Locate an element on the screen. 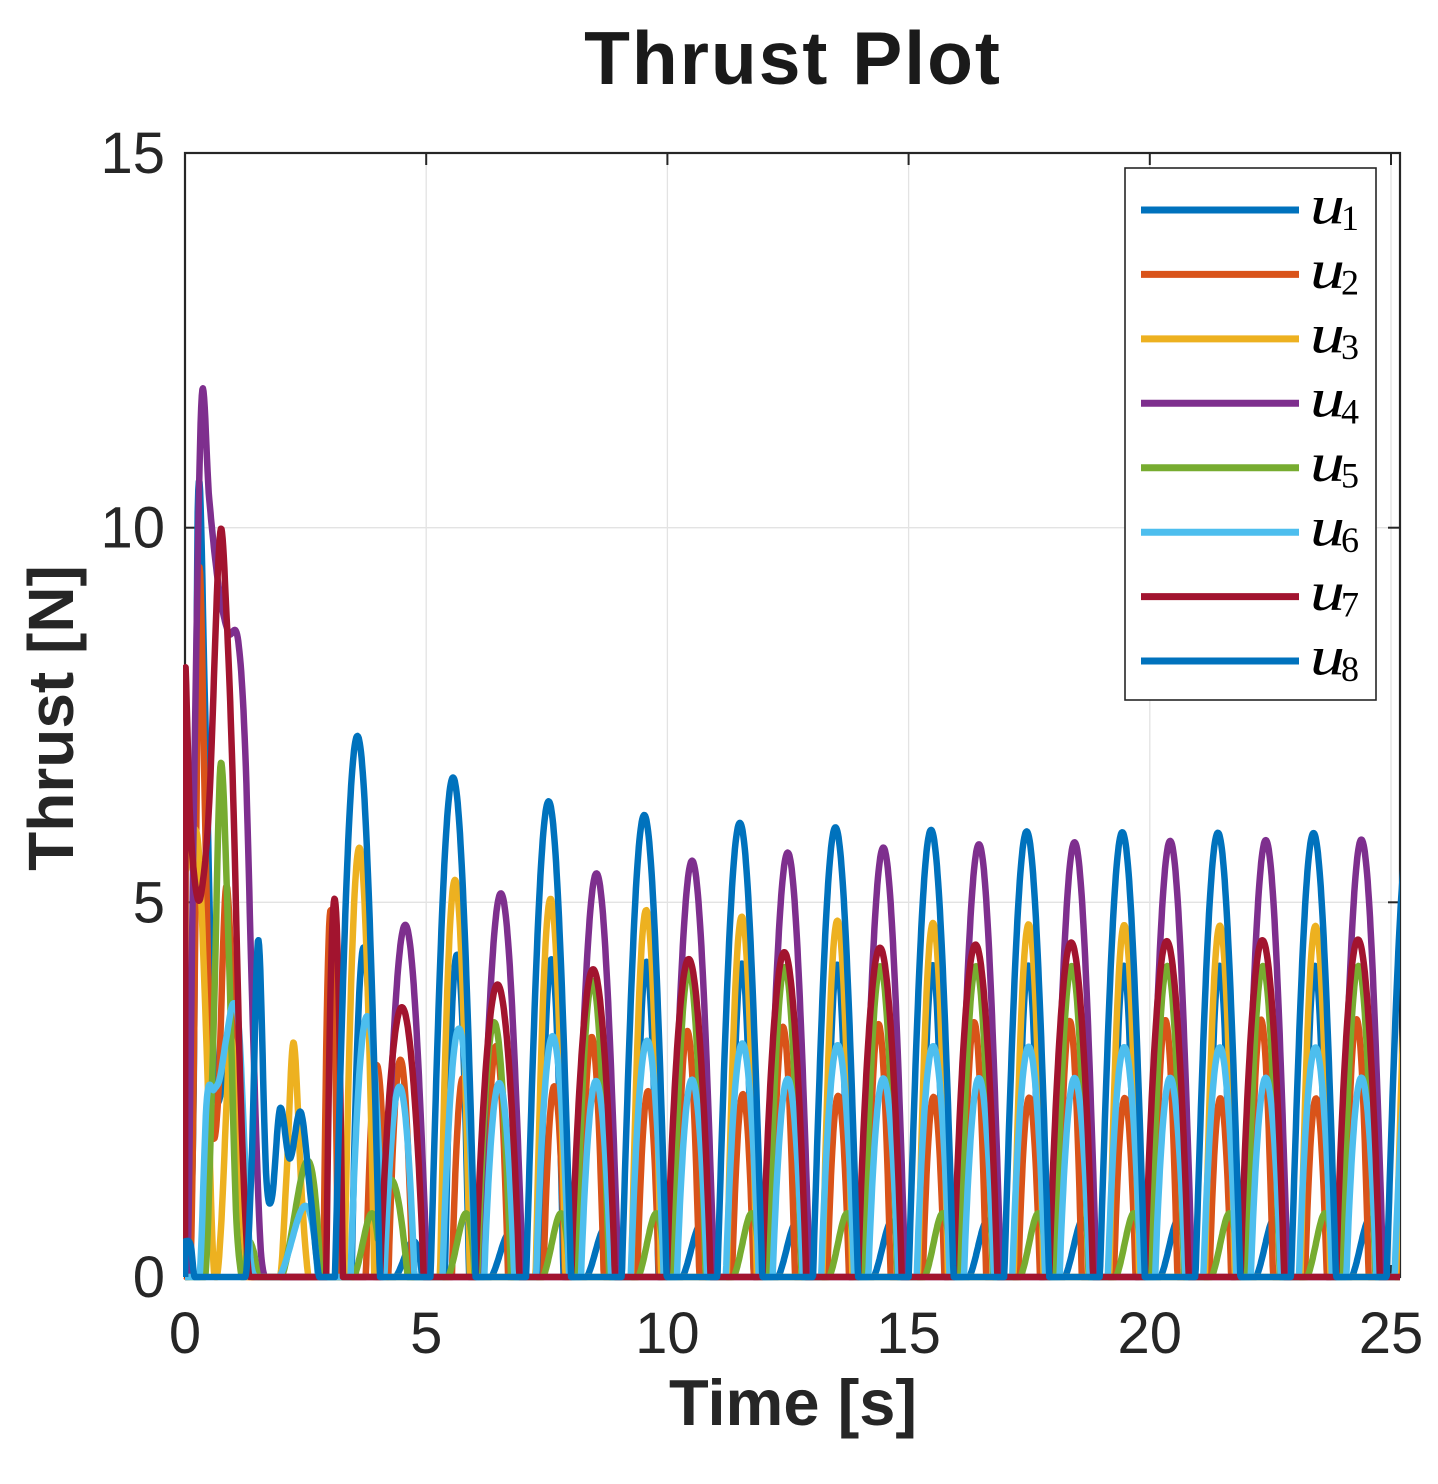 This screenshot has width=1438, height=1484. svg-text: 25 is located at coordinates (1391, 1333).